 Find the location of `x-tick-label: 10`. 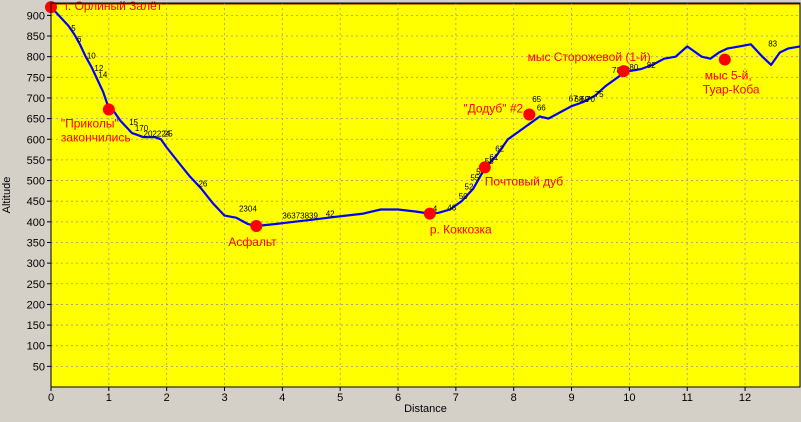

x-tick-label: 10 is located at coordinates (629, 398).